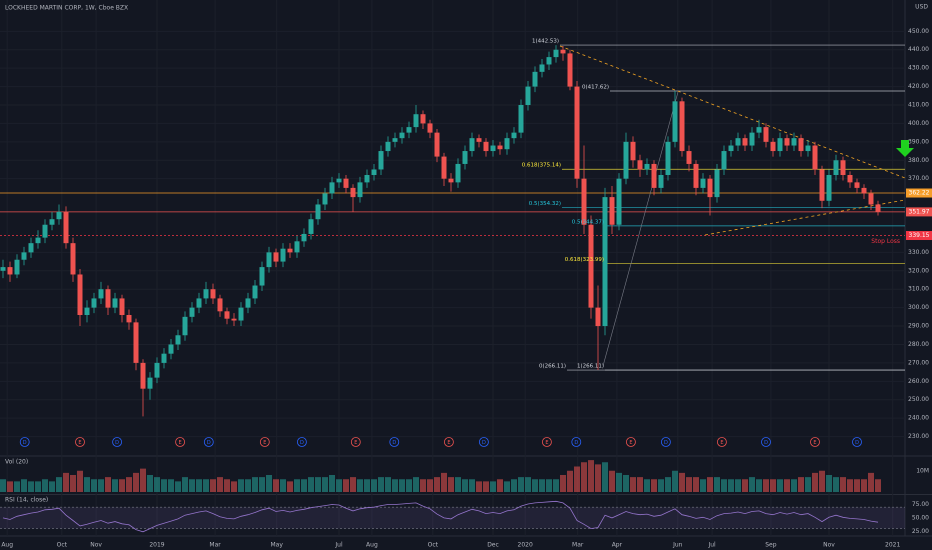  I want to click on y-tick-label: 270.00, so click(918, 362).